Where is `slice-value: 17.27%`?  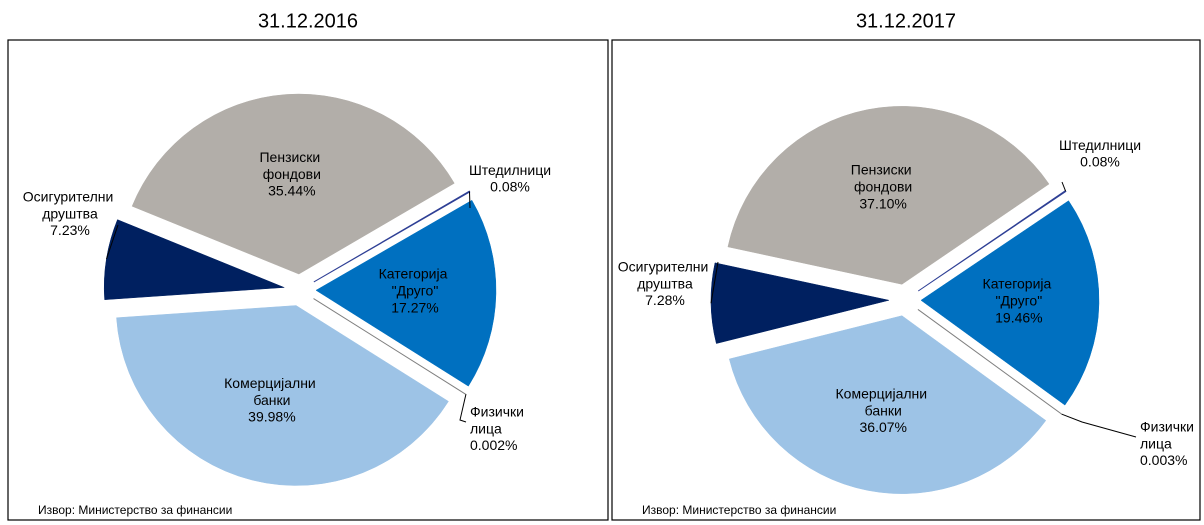 slice-value: 17.27% is located at coordinates (414, 307).